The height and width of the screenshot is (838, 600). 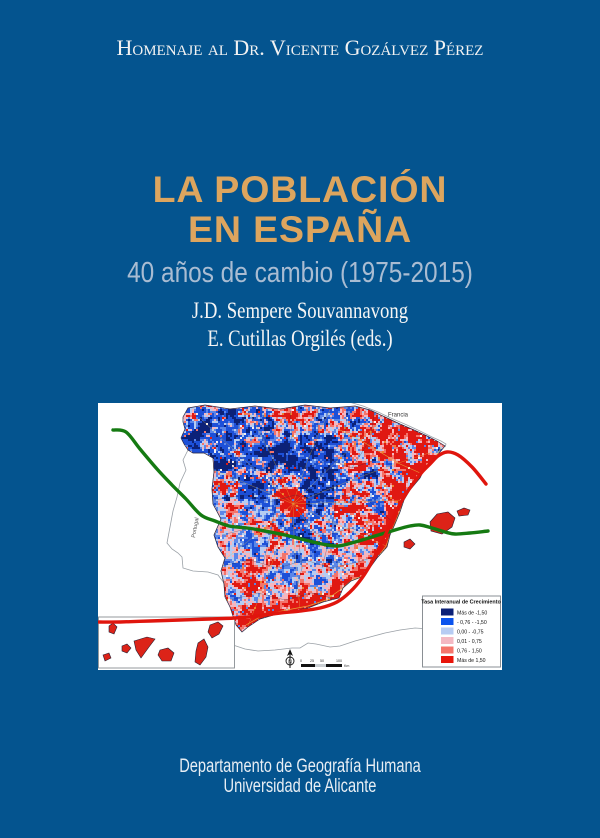 What do you see at coordinates (470, 633) in the screenshot?
I see `svg-text: 0,00 - -0,75` at bounding box center [470, 633].